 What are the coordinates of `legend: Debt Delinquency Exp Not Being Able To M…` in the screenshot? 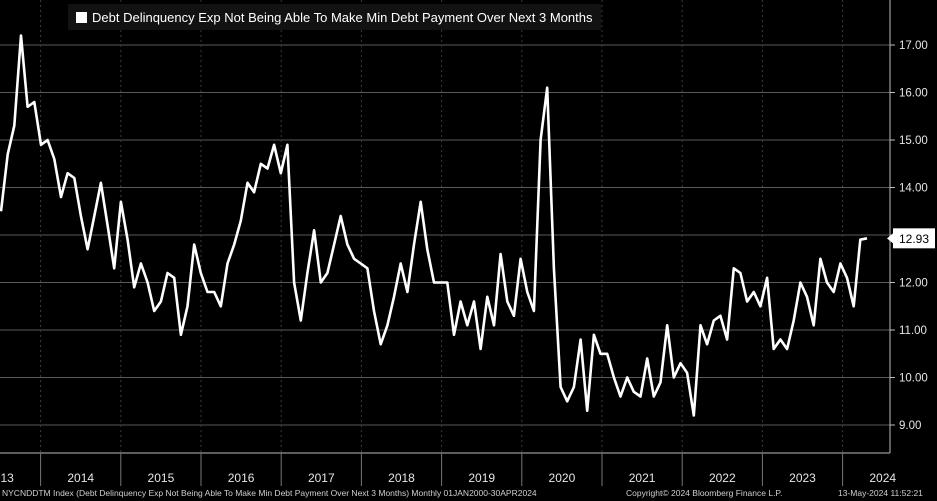 It's located at (334, 17).